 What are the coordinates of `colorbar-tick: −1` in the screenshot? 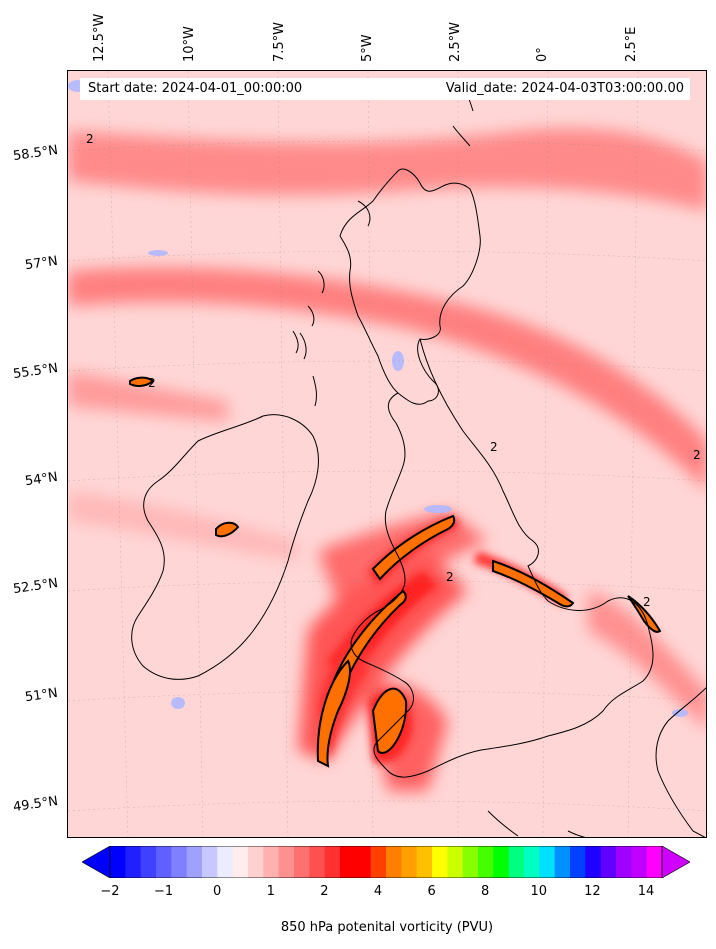 It's located at (164, 891).